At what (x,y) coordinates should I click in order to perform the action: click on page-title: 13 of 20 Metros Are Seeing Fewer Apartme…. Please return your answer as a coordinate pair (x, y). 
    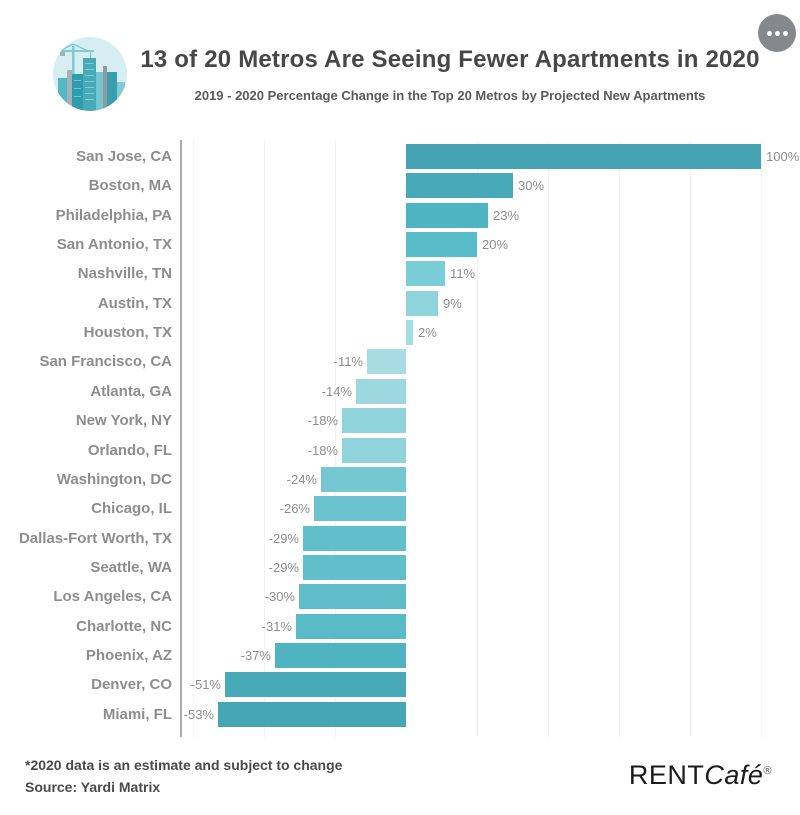
    Looking at the image, I should click on (450, 59).